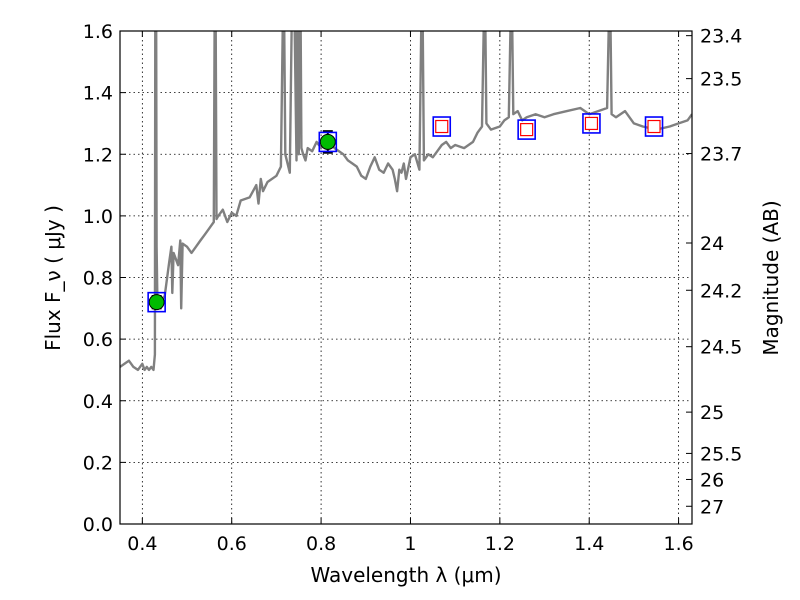 The image size is (800, 600). I want to click on right-tick-label: 26, so click(712, 480).